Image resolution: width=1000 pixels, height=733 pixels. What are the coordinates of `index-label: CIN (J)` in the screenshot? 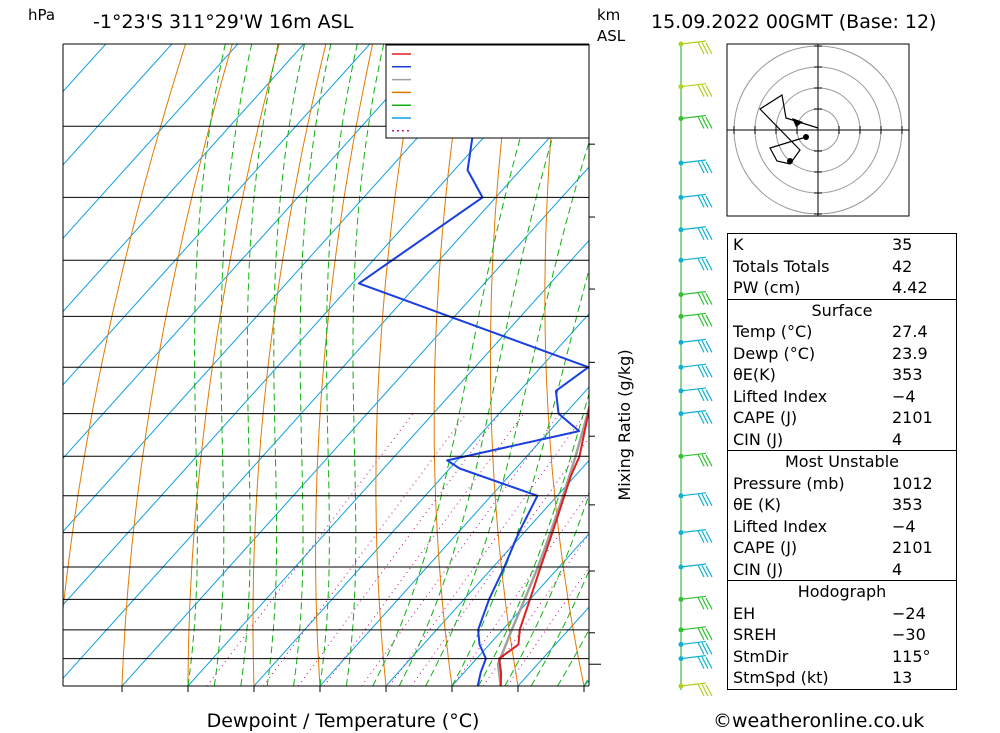 It's located at (758, 569).